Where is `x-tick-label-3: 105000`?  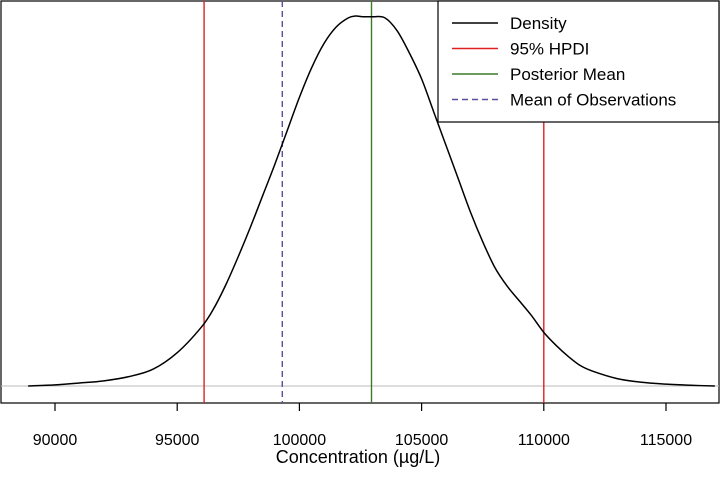 x-tick-label-3: 105000 is located at coordinates (421, 440).